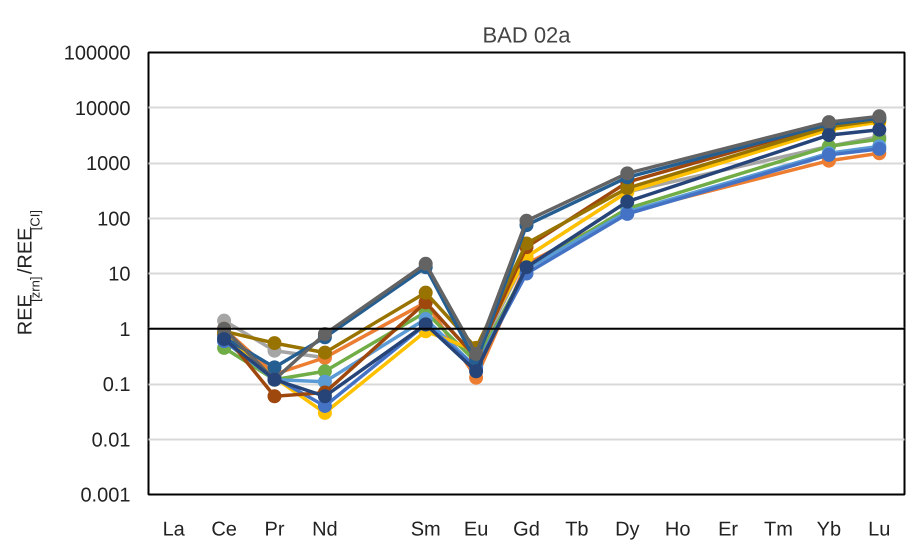 Image resolution: width=918 pixels, height=551 pixels. Describe the element at coordinates (325, 529) in the screenshot. I see `x-tick-label: Nd` at that location.